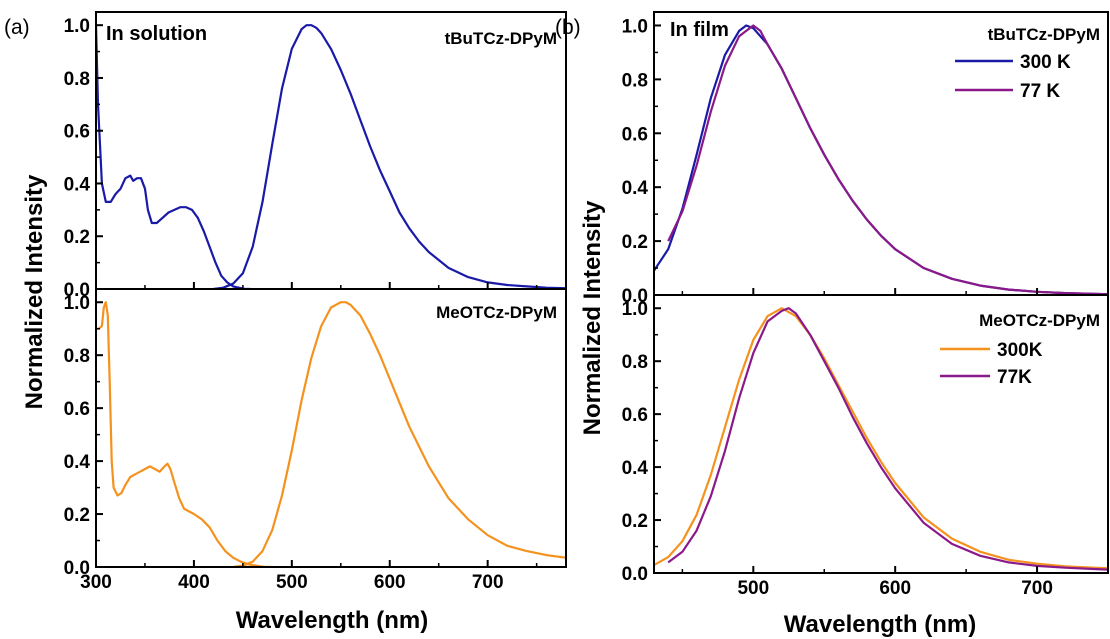 The height and width of the screenshot is (639, 1110). I want to click on sample-label-meotcz-film: MeOTCz-DPyM, so click(1039, 320).